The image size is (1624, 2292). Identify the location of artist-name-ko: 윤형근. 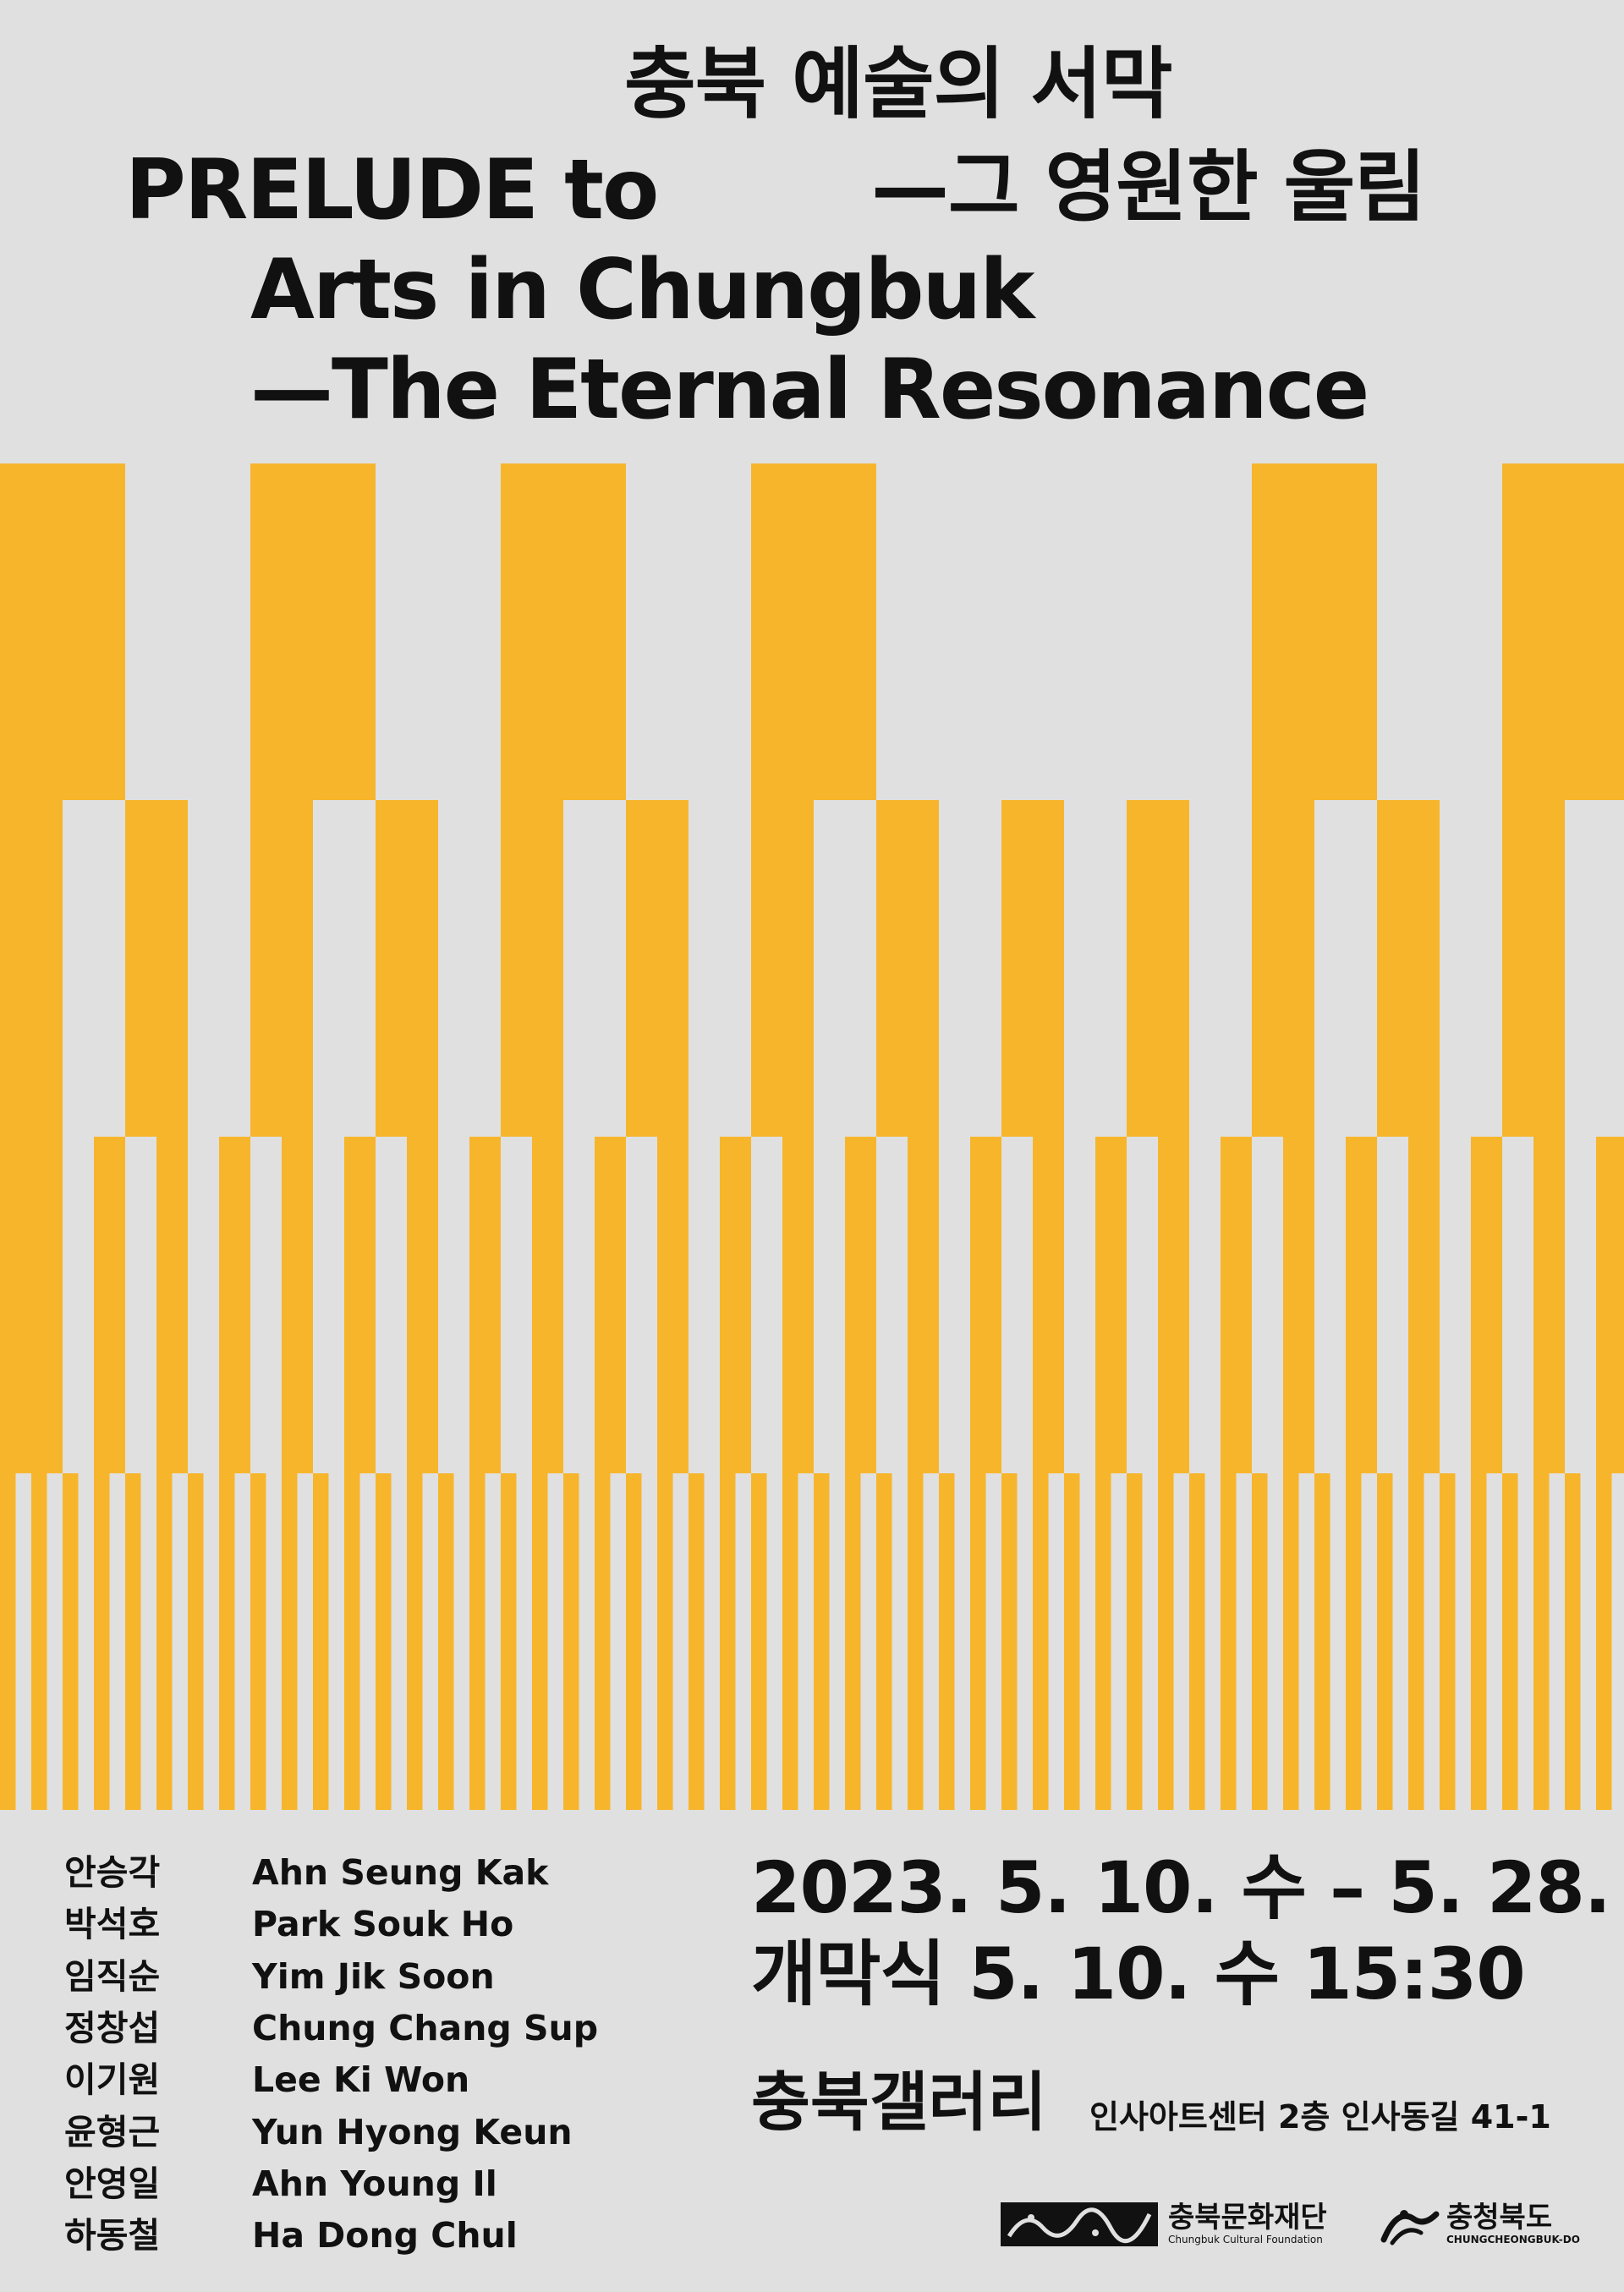
(113, 2131).